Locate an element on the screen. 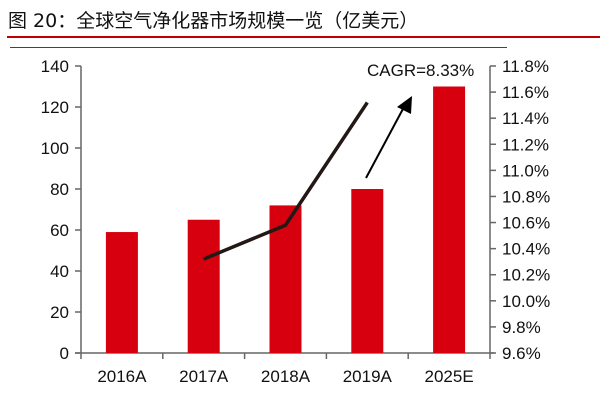  title-underline is located at coordinates (303, 37).